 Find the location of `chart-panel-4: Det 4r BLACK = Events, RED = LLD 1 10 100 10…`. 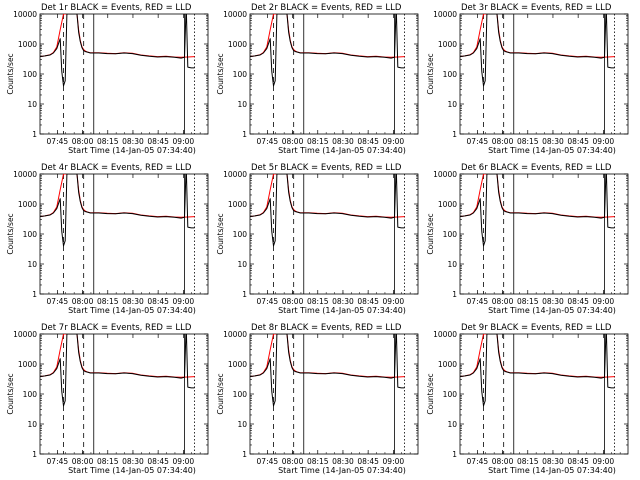

chart-panel-4: Det 4r BLACK = Events, RED = LLD 1 10 100 10… is located at coordinates (107, 239).